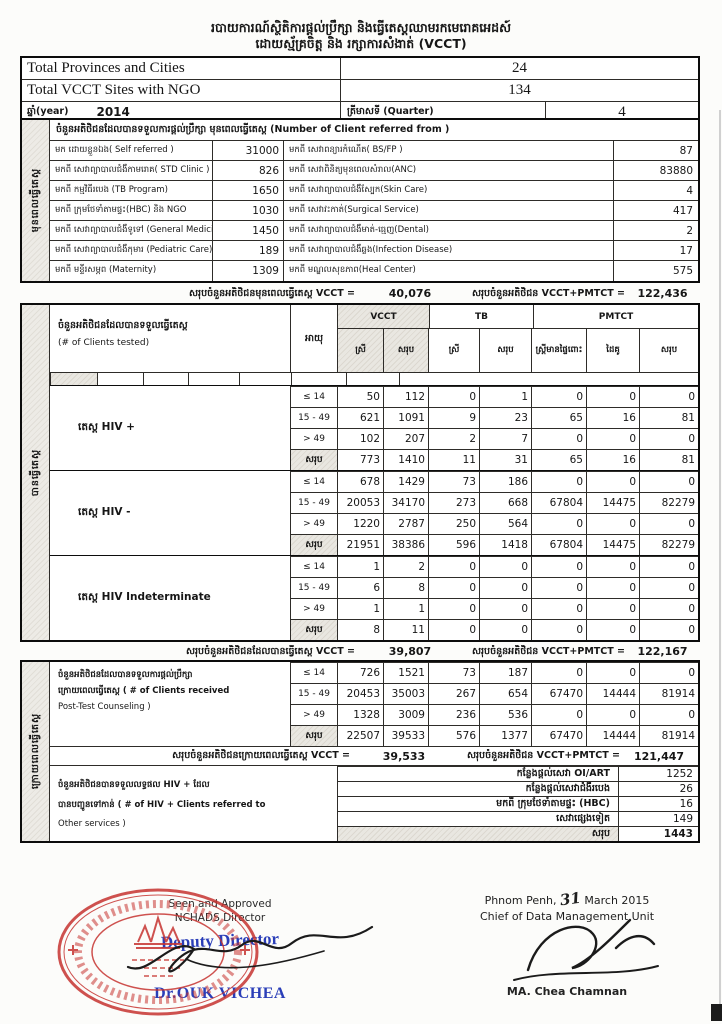  Describe the element at coordinates (612, 418) in the screenshot. I see `value-cell: 16` at that location.